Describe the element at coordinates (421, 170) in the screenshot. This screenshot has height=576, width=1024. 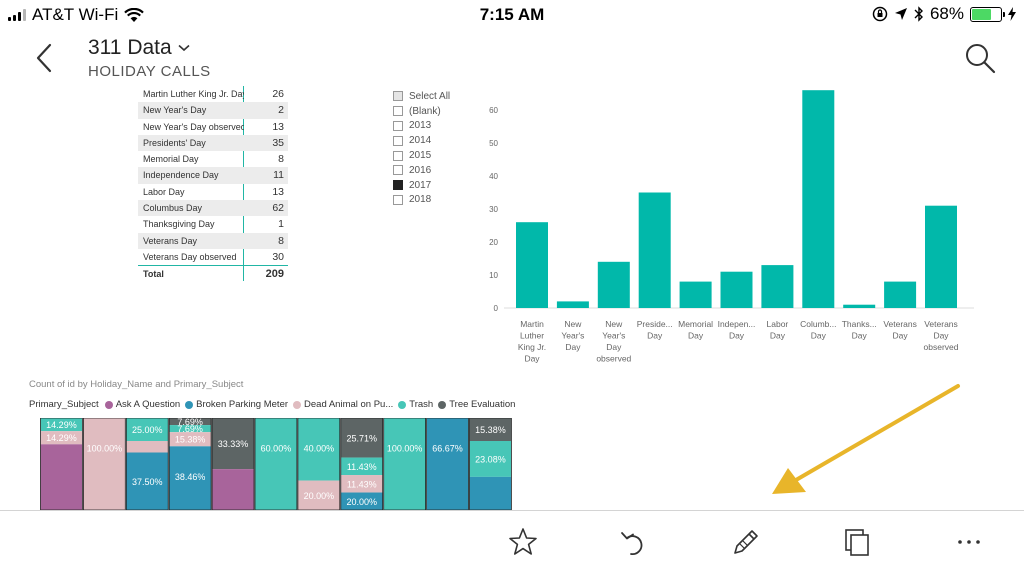
I see `slicer-item: 2016` at that location.